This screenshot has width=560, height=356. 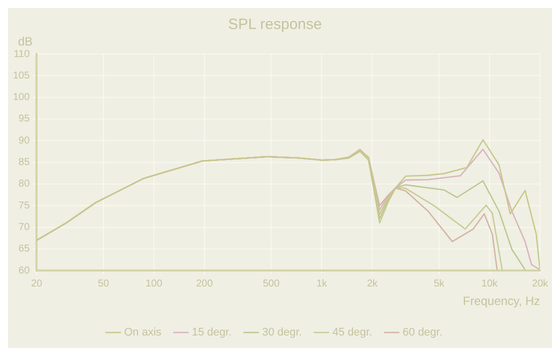 What do you see at coordinates (24, 249) in the screenshot?
I see `y-tick-label: 65` at bounding box center [24, 249].